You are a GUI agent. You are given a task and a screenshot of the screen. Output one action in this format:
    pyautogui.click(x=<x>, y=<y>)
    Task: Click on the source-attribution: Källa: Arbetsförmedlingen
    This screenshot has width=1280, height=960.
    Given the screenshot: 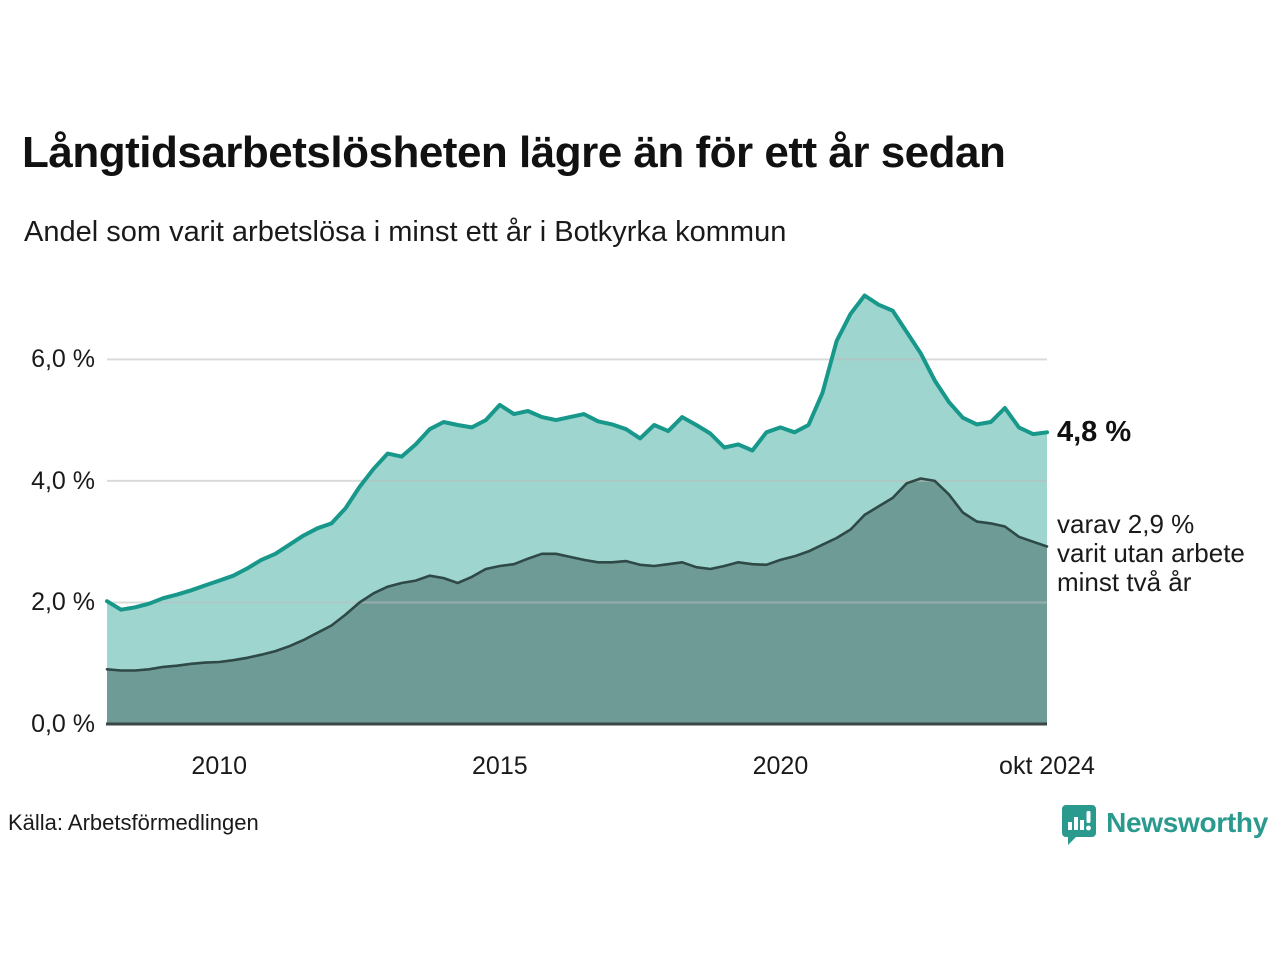 What is the action you would take?
    pyautogui.click(x=133, y=822)
    